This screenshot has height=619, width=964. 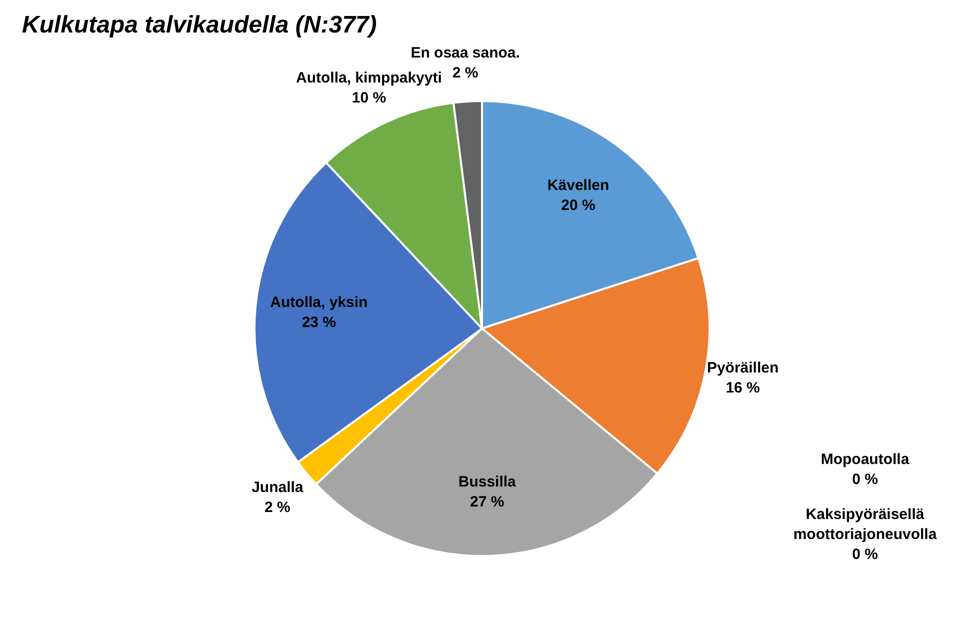 What do you see at coordinates (487, 481) in the screenshot?
I see `slice-label: Bussilla` at bounding box center [487, 481].